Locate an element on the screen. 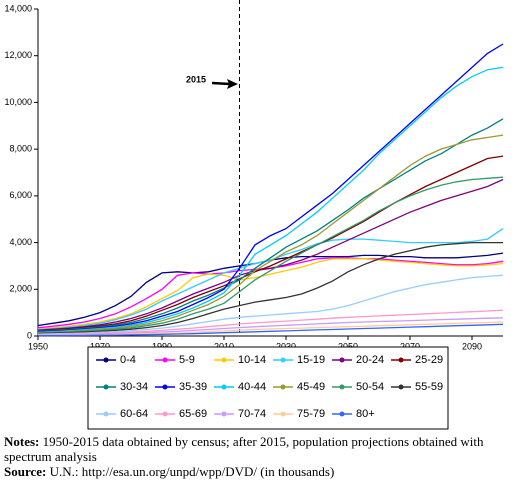 Image resolution: width=520 pixels, height=482 pixels. y-tick-label: 0 is located at coordinates (29, 335).